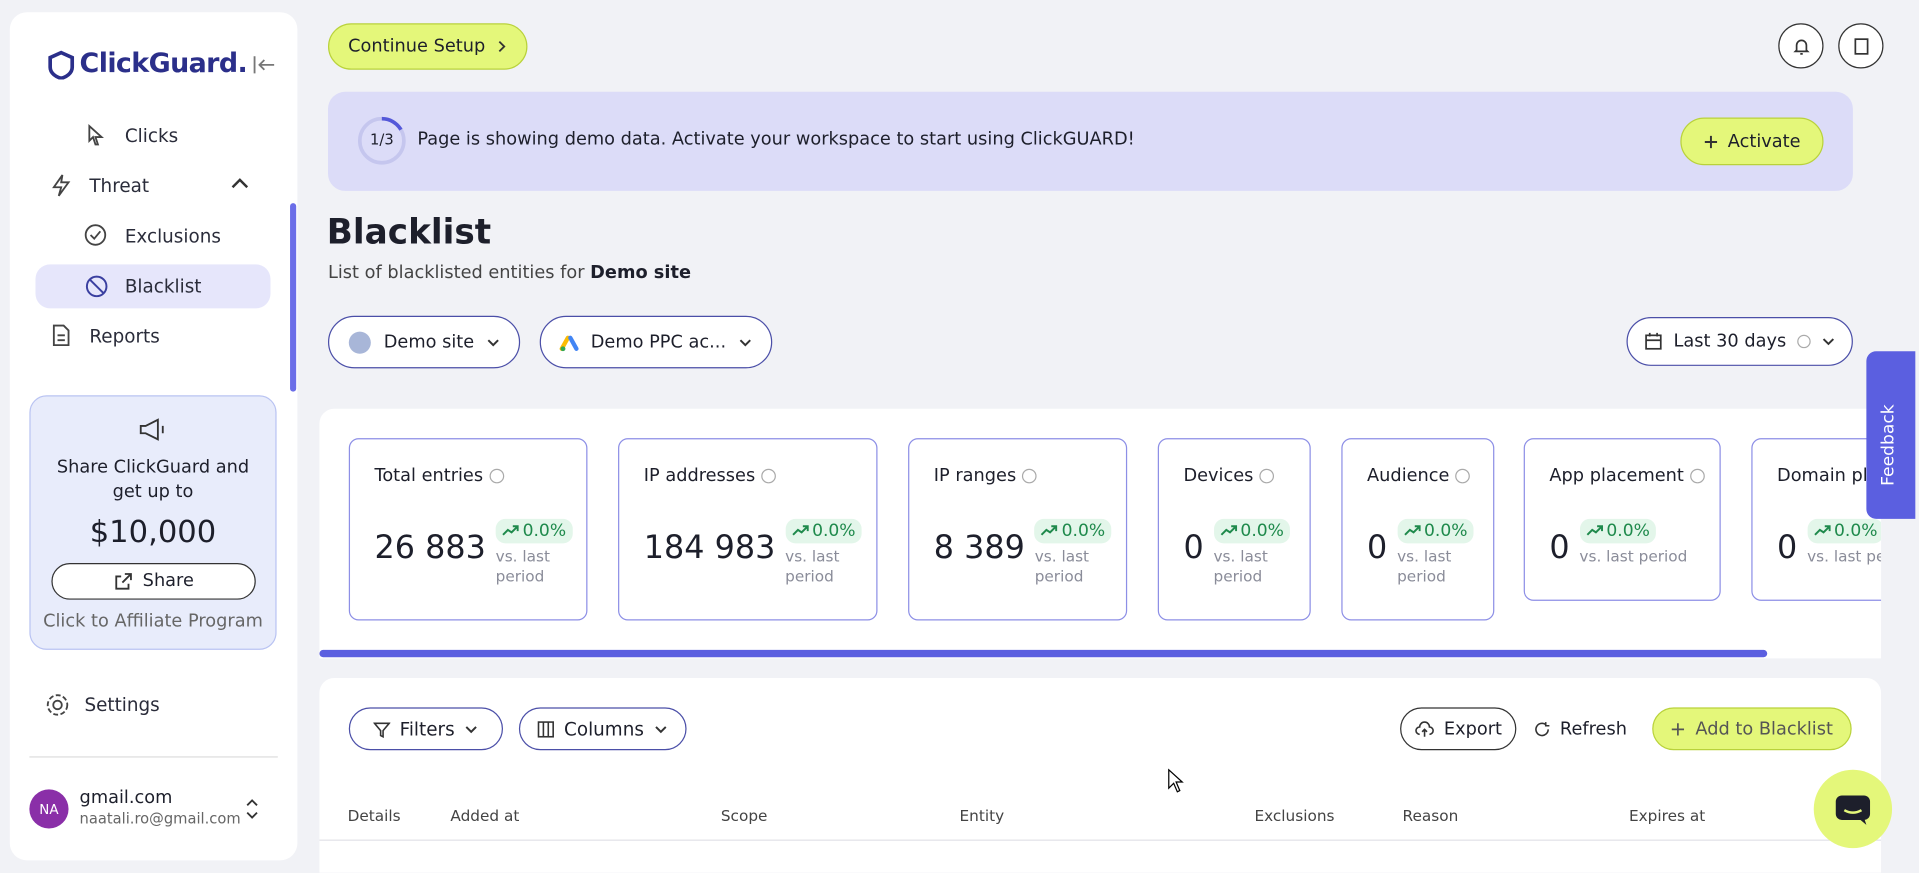 The height and width of the screenshot is (873, 1919). What do you see at coordinates (1888, 445) in the screenshot?
I see `feedback-label: Feedback` at bounding box center [1888, 445].